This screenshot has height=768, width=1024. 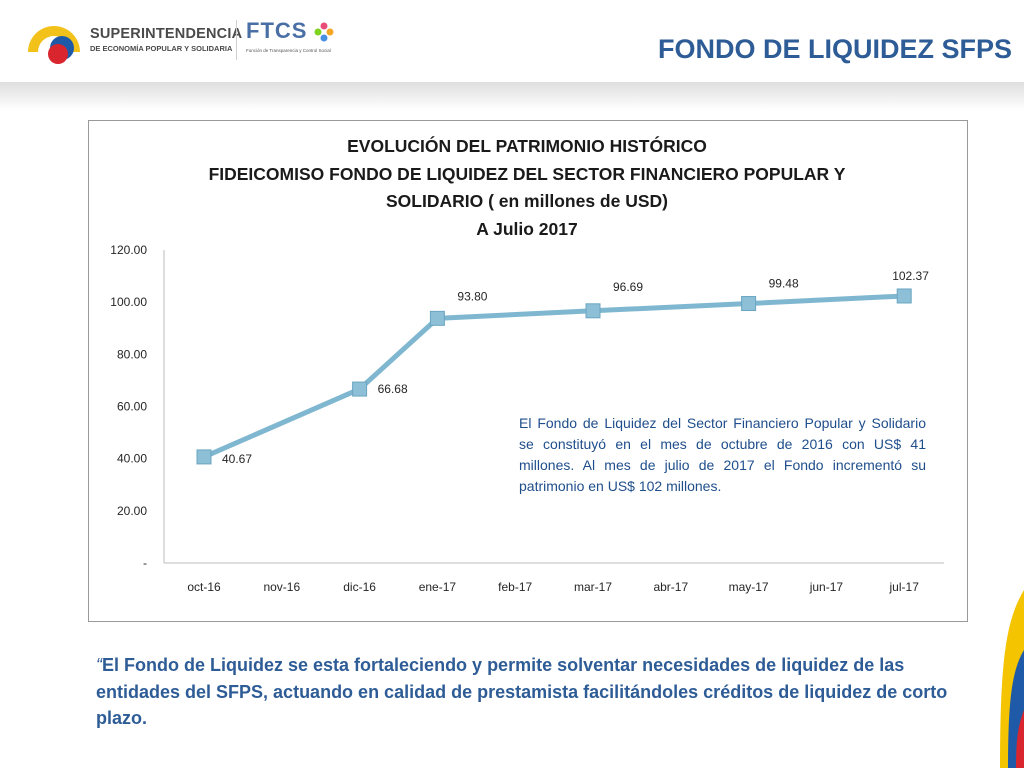 What do you see at coordinates (527, 228) in the screenshot?
I see `chart-title-line: A Julio 2017` at bounding box center [527, 228].